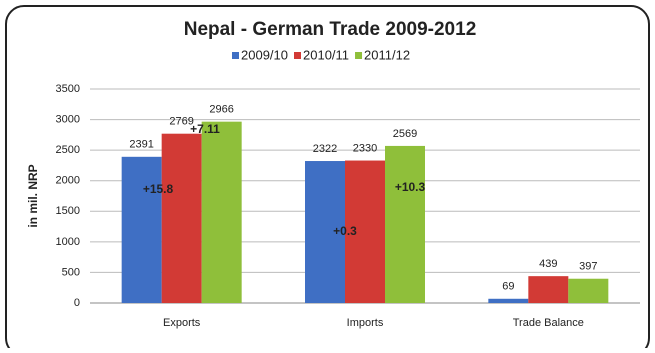 This screenshot has height=353, width=655. I want to click on y-tick-label: 1500, so click(68, 211).